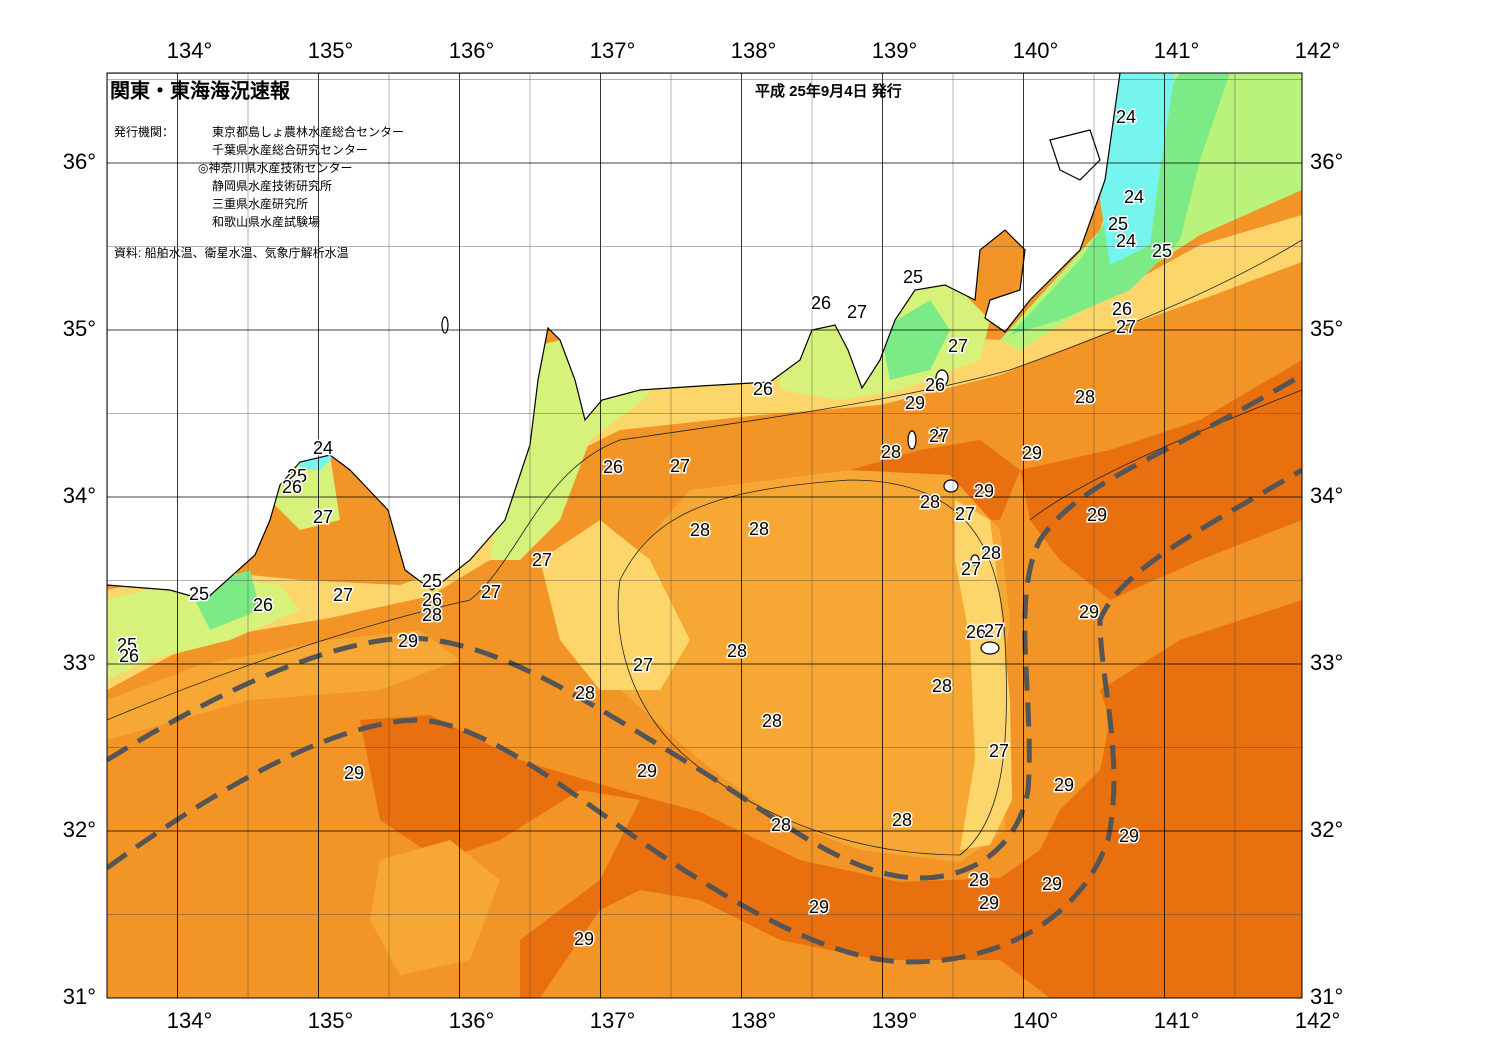  What do you see at coordinates (754, 50) in the screenshot?
I see `longitude-label-top: 138°` at bounding box center [754, 50].